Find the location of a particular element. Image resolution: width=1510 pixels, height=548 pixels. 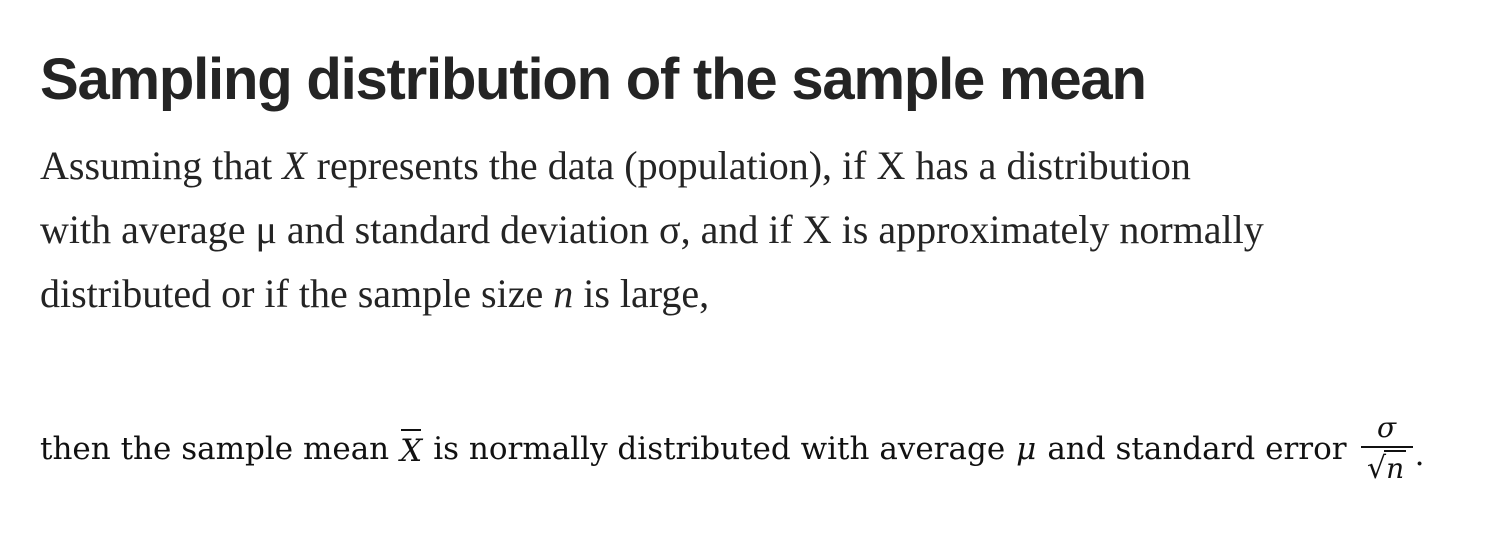

mu-symbol: μ is located at coordinates (1026, 449).